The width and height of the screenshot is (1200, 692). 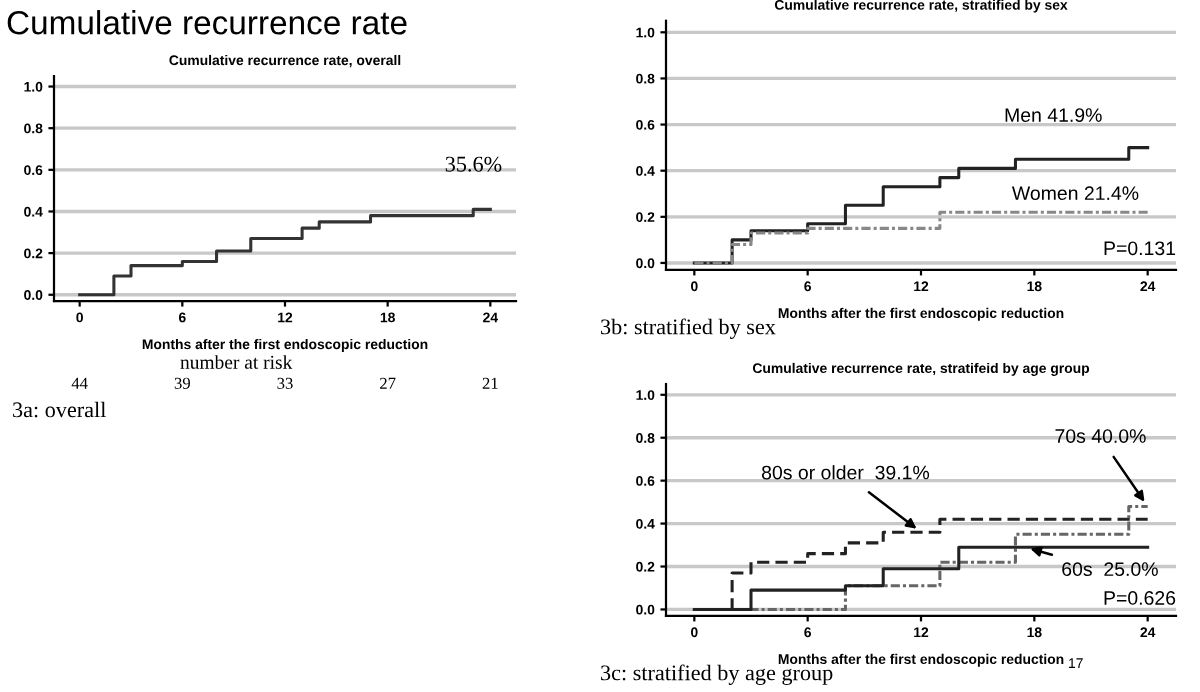 I want to click on annotation: 60s 25.0%, so click(x=1110, y=569).